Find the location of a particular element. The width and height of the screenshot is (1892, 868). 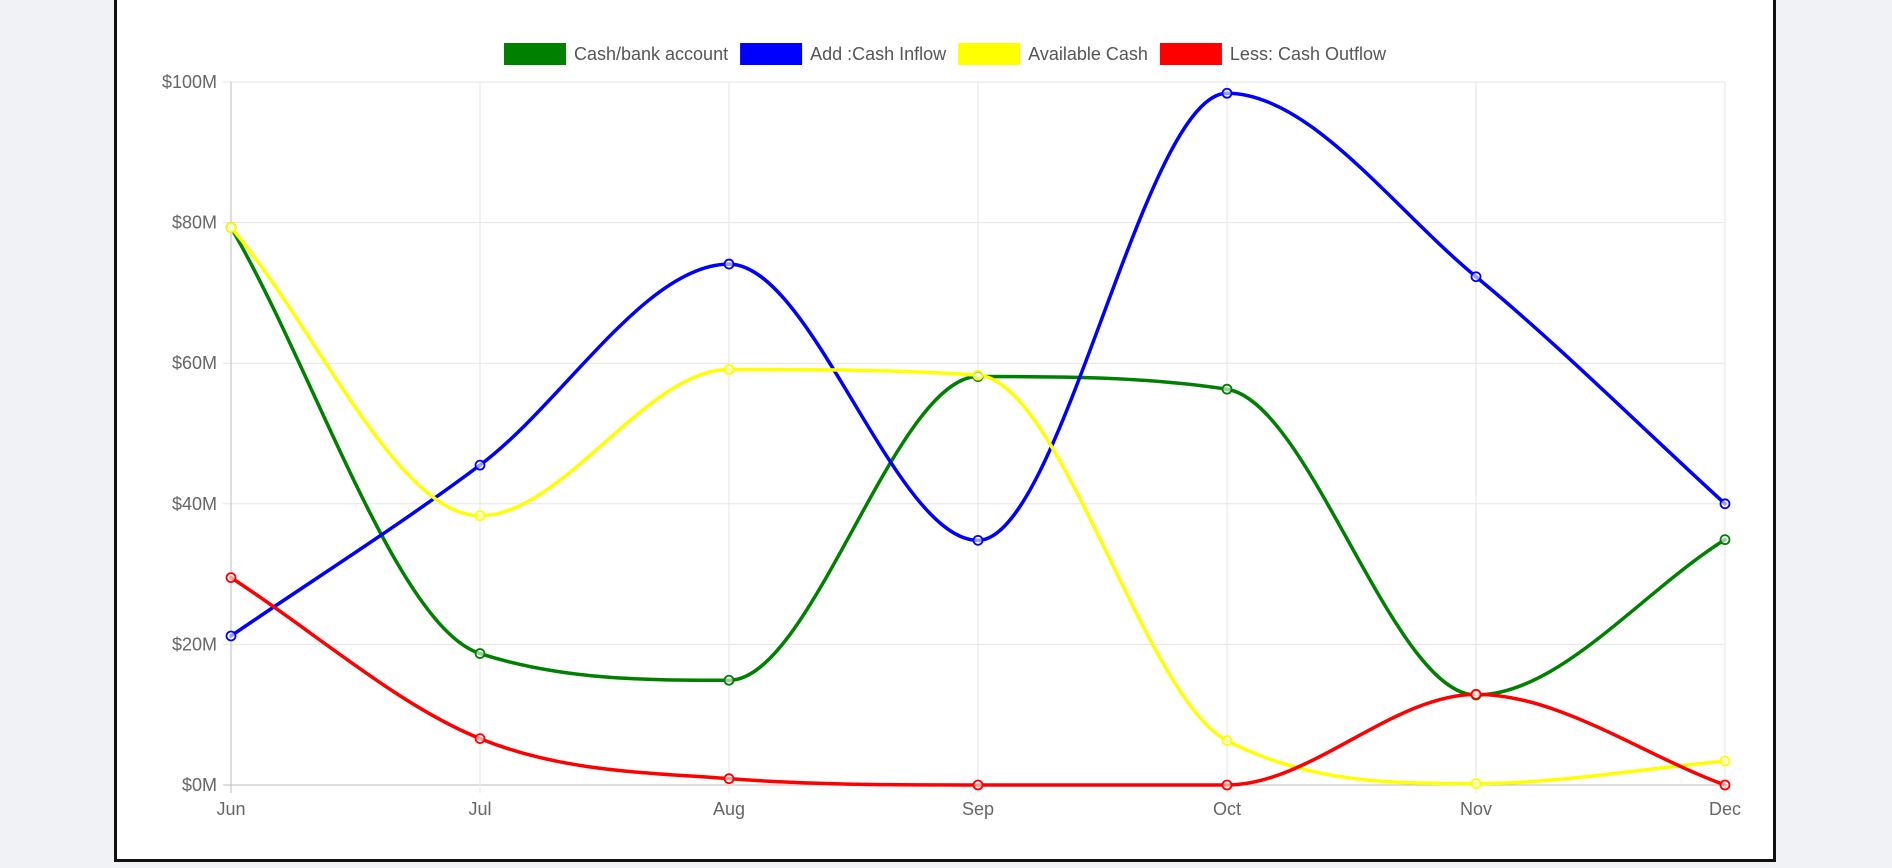

legend-label-2: Available Cash is located at coordinates (1088, 54).